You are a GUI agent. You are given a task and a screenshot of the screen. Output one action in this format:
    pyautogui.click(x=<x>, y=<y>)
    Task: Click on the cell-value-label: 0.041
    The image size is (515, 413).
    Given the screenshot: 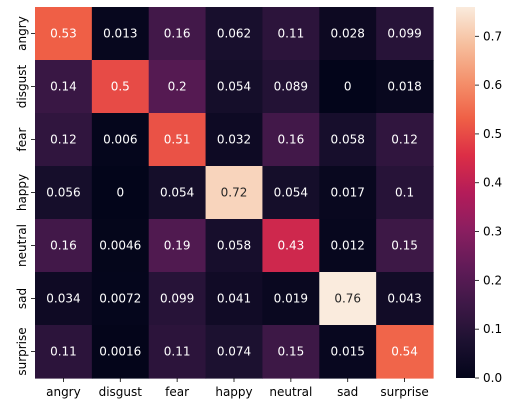 What is the action you would take?
    pyautogui.click(x=234, y=299)
    